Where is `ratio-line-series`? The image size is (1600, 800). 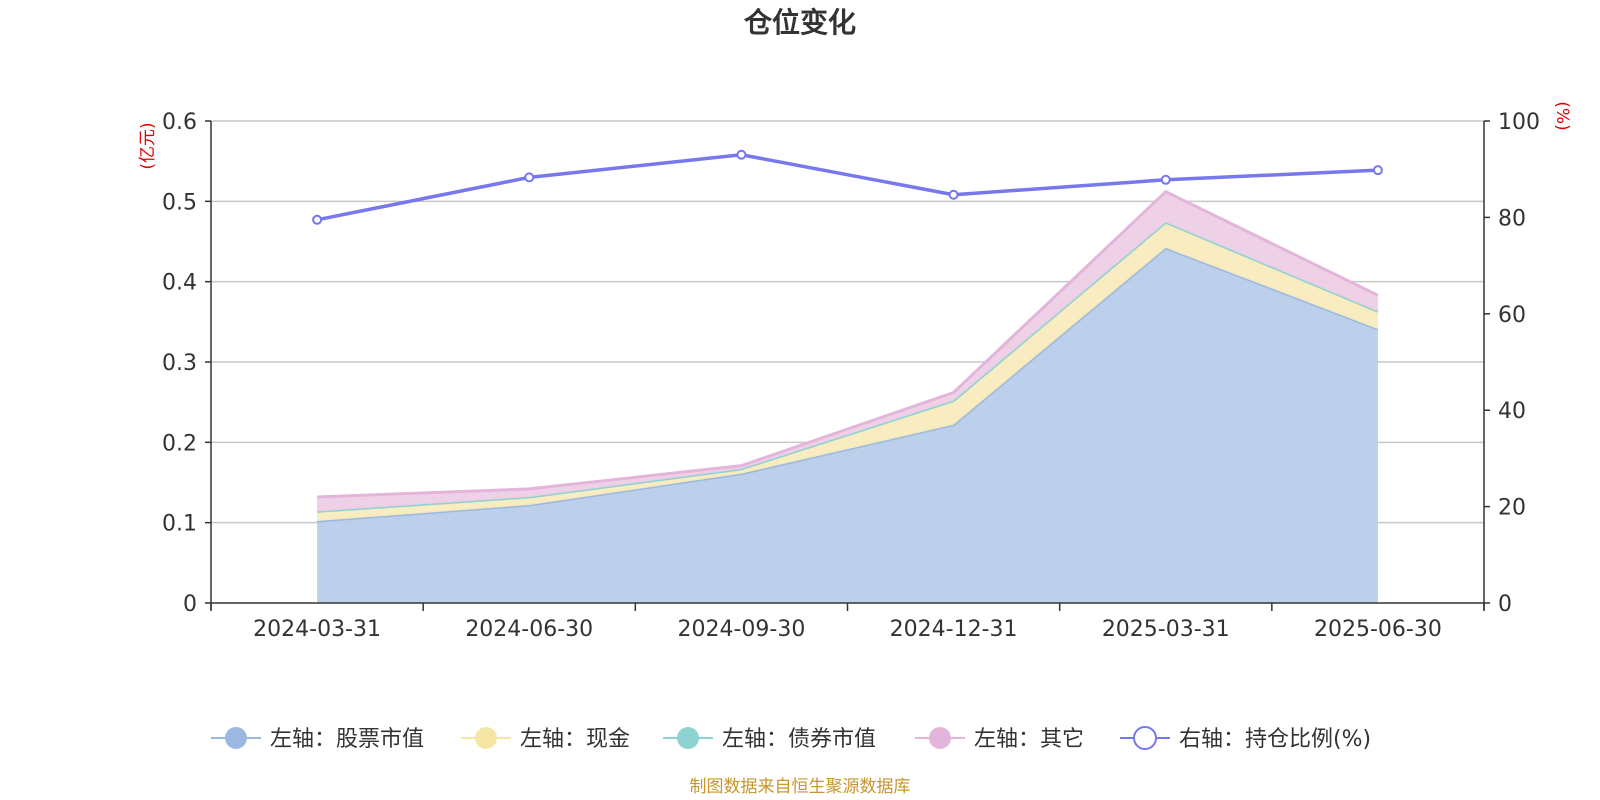 ratio-line-series is located at coordinates (847, 187).